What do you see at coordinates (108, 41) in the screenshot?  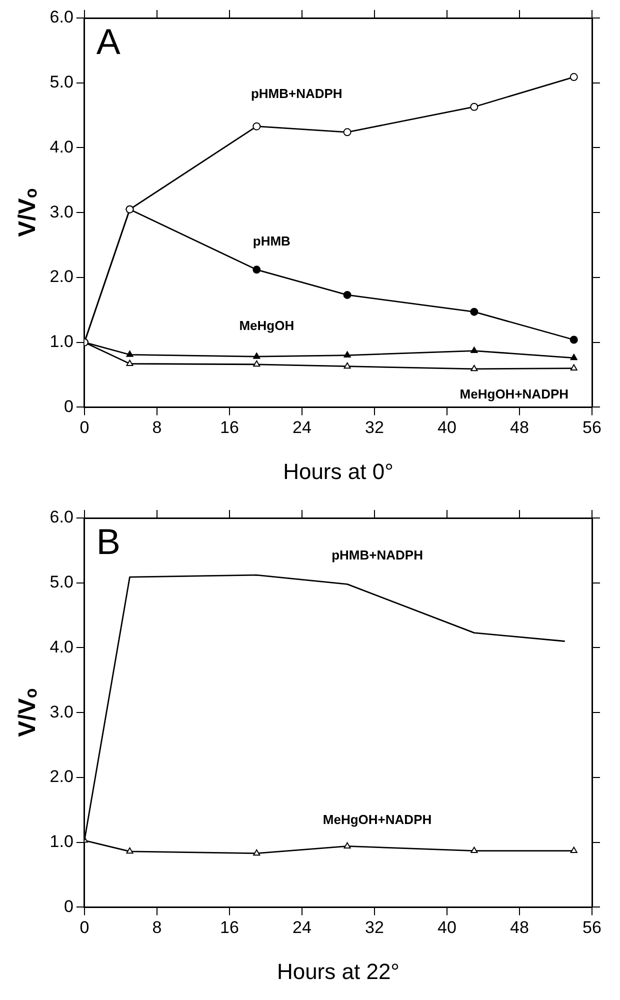 I see `annotation: A` at bounding box center [108, 41].